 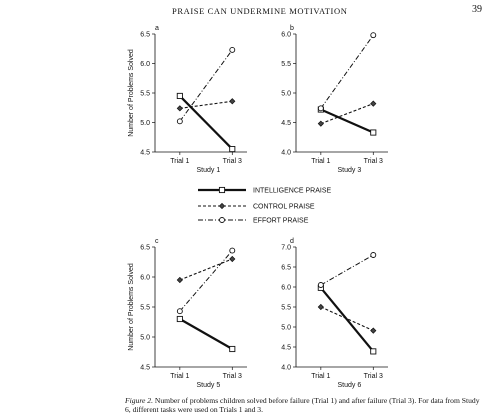 I want to click on study-title: Study 6, so click(x=349, y=385).